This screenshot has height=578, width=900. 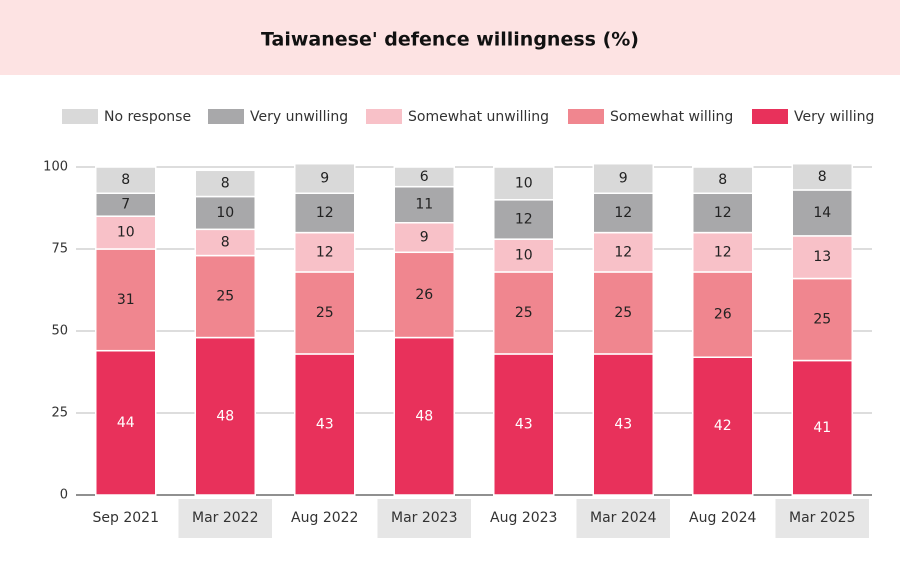 I want to click on x-tick-label: Mar 2023, so click(x=424, y=518).